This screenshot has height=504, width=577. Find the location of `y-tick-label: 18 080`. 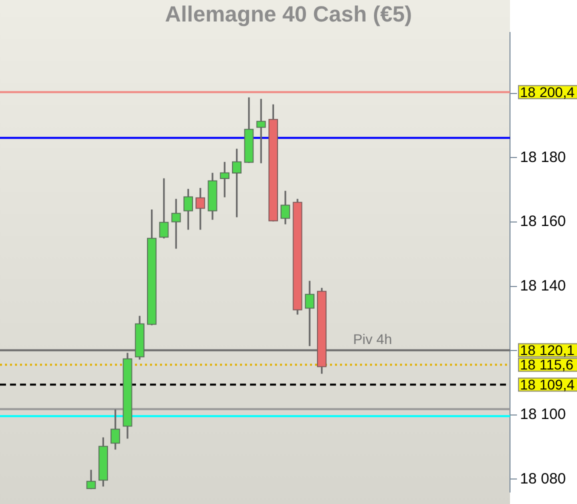

y-tick-label: 18 080 is located at coordinates (543, 479).